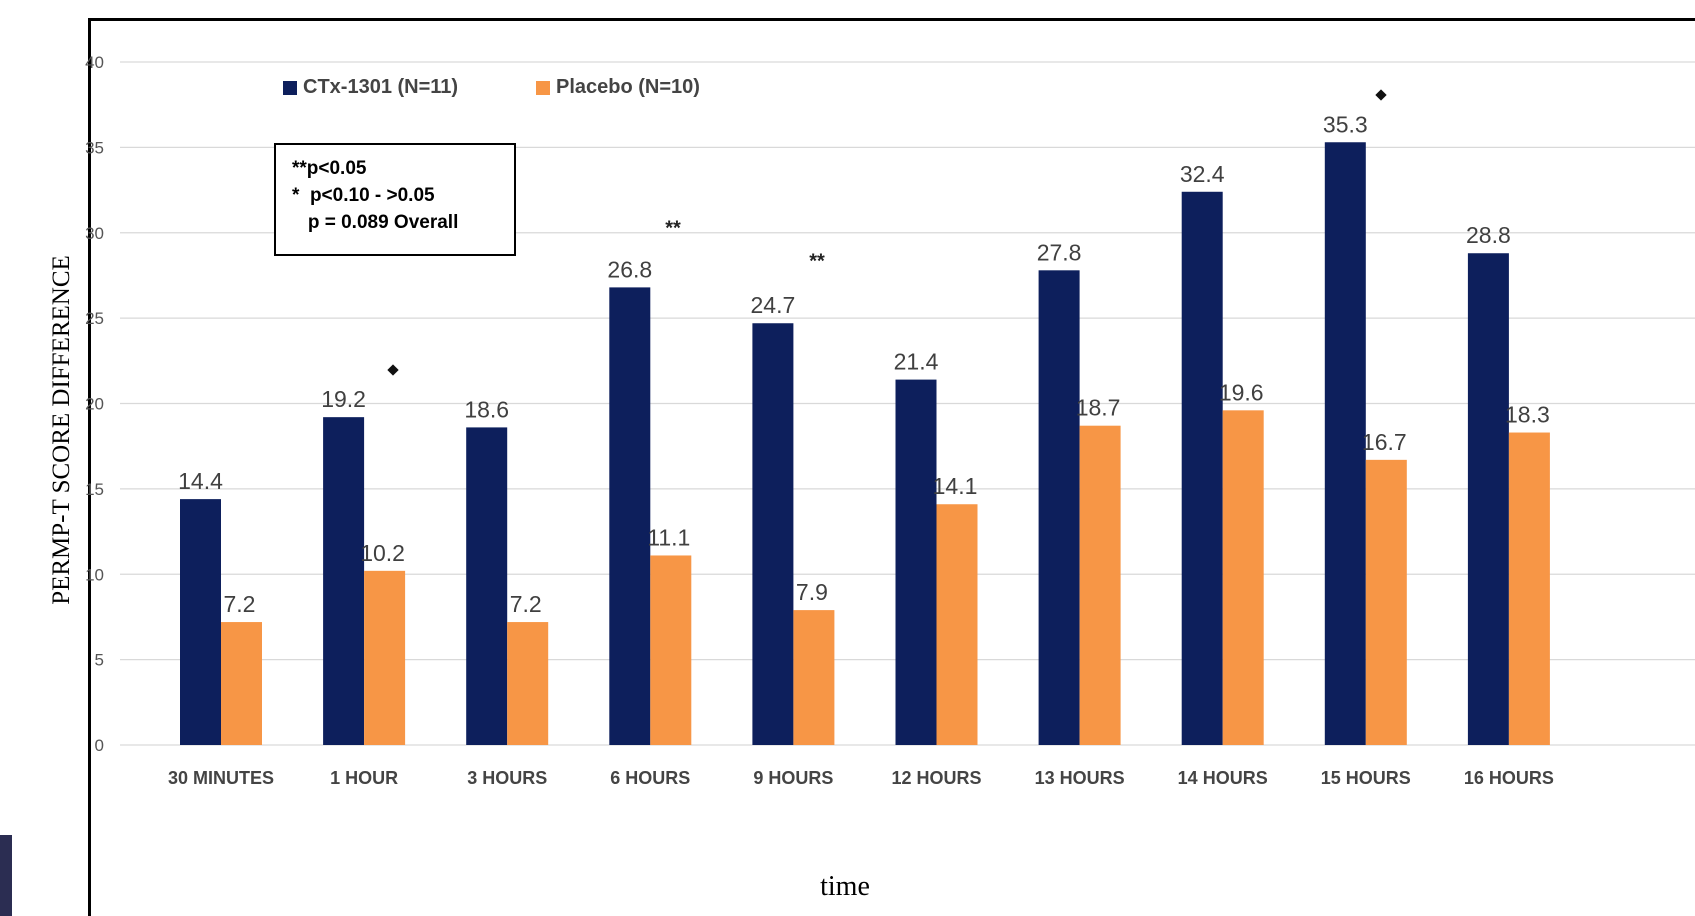  Describe the element at coordinates (364, 778) in the screenshot. I see `category-label: 1 HOUR` at that location.